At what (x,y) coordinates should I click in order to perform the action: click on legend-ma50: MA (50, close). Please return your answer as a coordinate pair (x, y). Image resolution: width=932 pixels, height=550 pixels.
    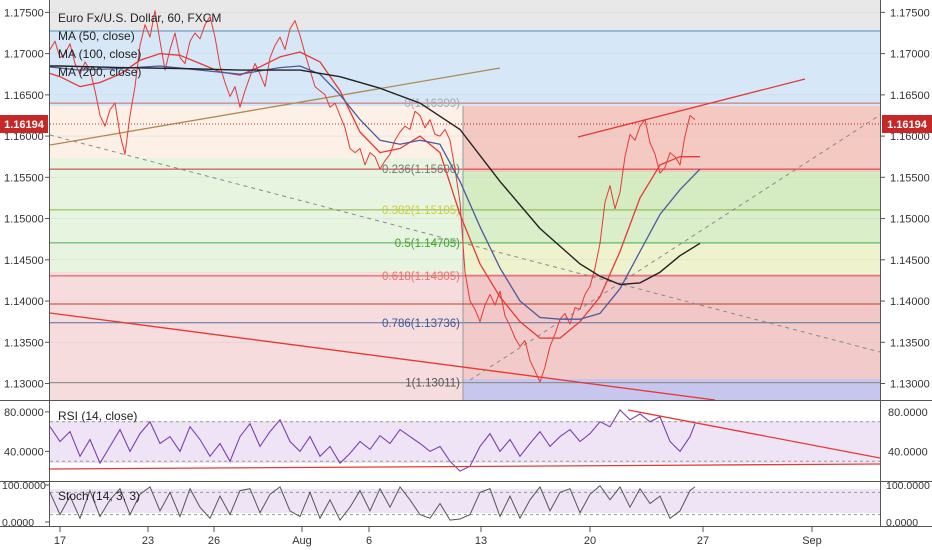
    Looking at the image, I should click on (96, 36).